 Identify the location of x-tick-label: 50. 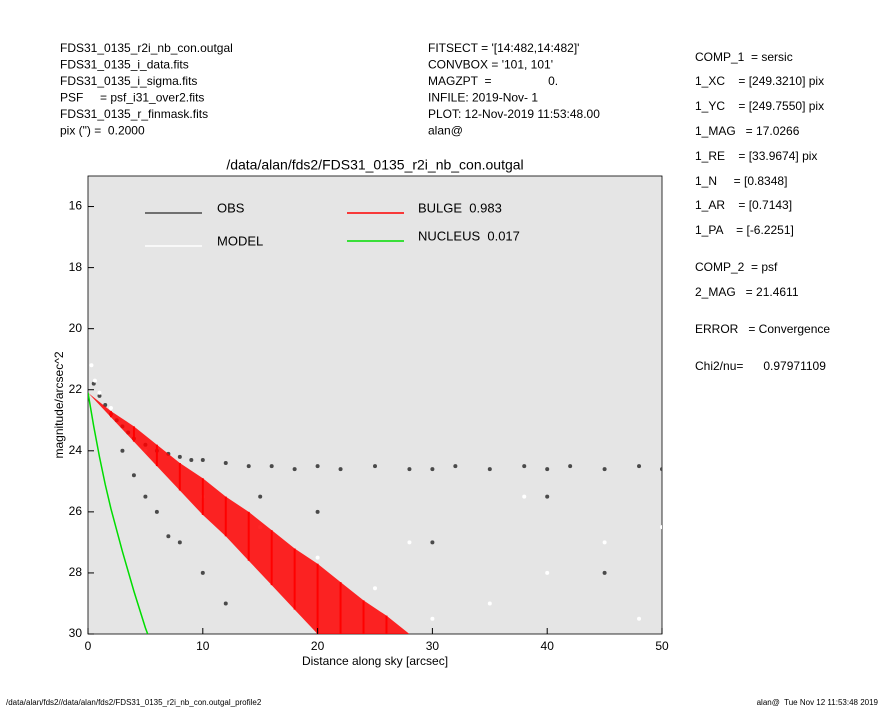
(662, 646).